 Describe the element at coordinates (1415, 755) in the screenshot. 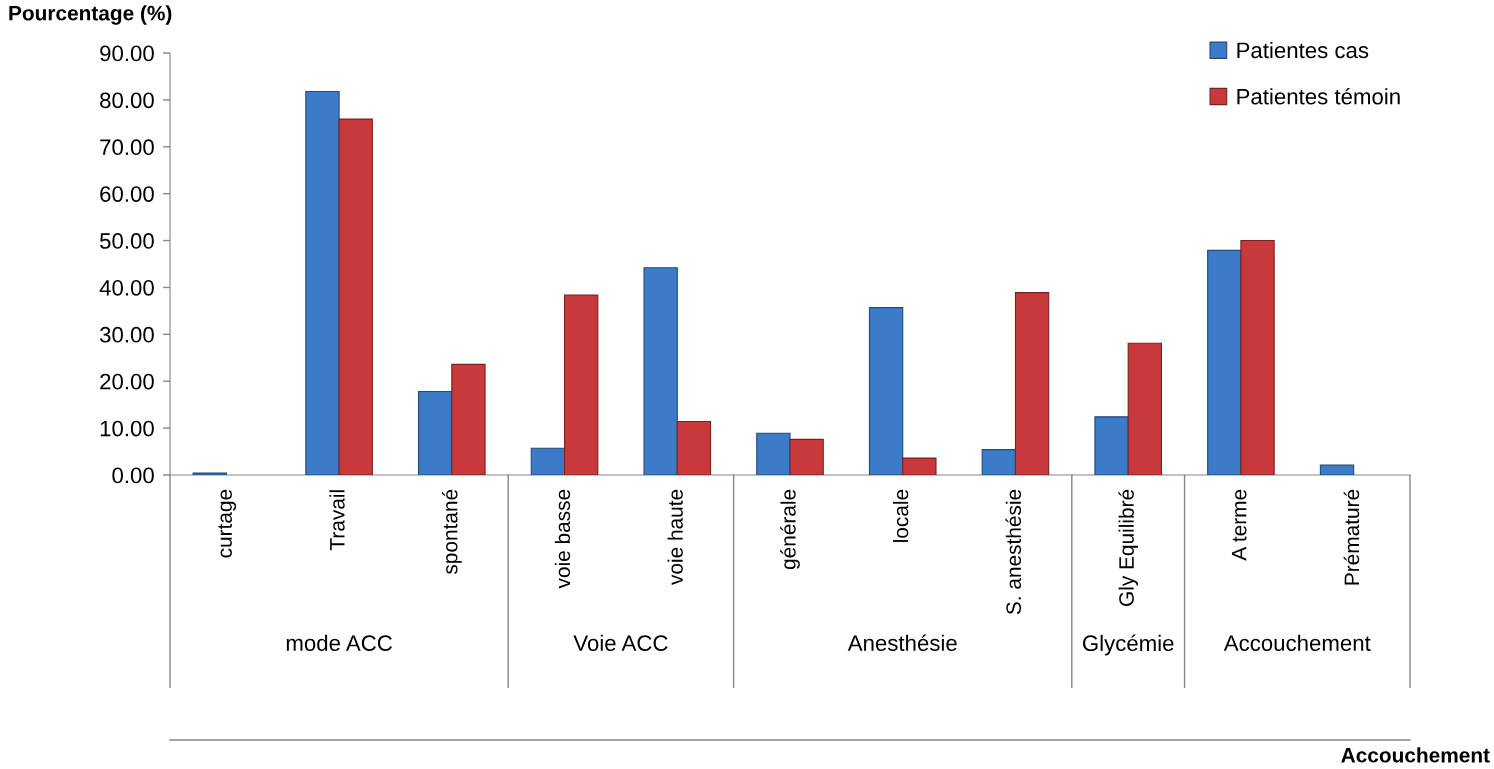

I see `text: Accouchement` at that location.